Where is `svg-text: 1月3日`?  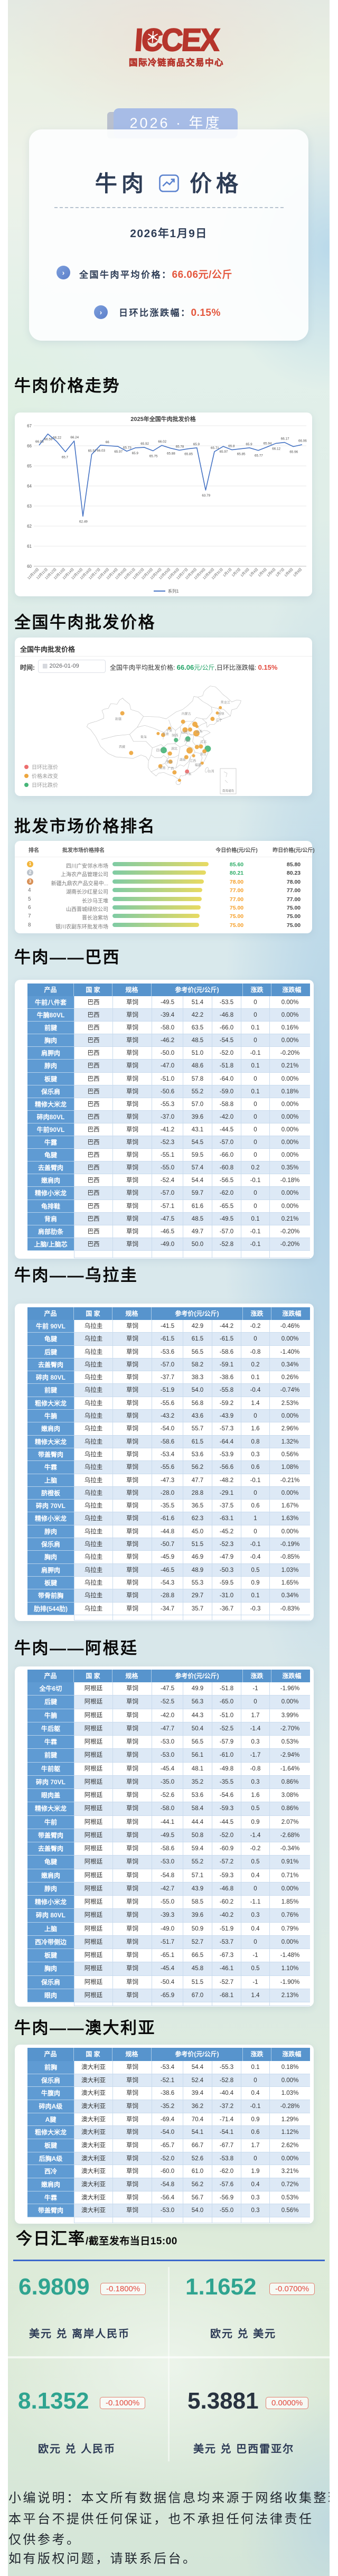
svg-text: 1月3日 is located at coordinates (245, 572).